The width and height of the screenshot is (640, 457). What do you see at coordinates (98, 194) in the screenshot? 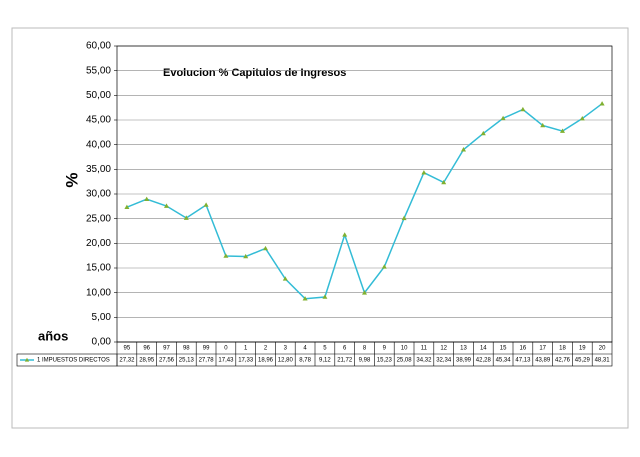
I see `y-tick-label: 30,00` at bounding box center [98, 194].